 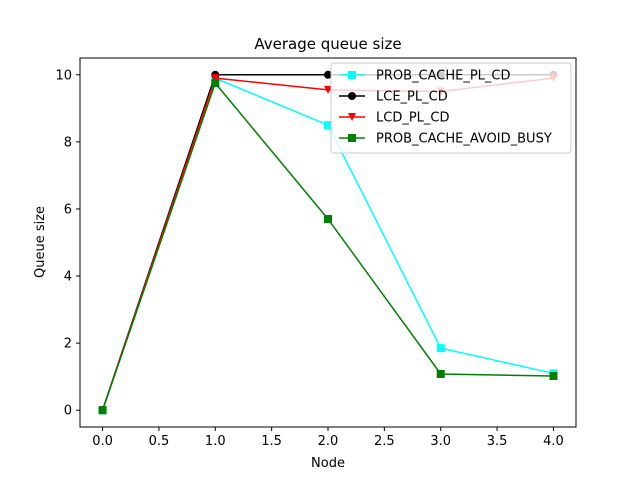 What do you see at coordinates (68, 344) in the screenshot?
I see `y-tick-label: 2` at bounding box center [68, 344].